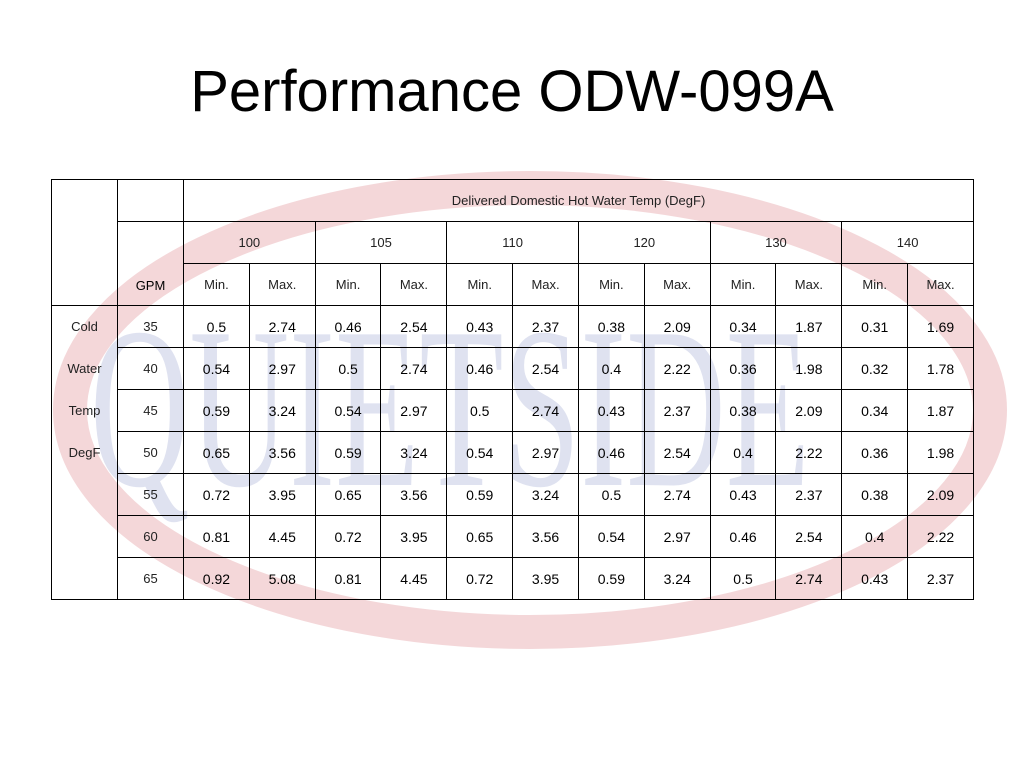 This screenshot has height=768, width=1024. Describe the element at coordinates (150, 368) in the screenshot. I see `gpm-cell: 40` at that location.